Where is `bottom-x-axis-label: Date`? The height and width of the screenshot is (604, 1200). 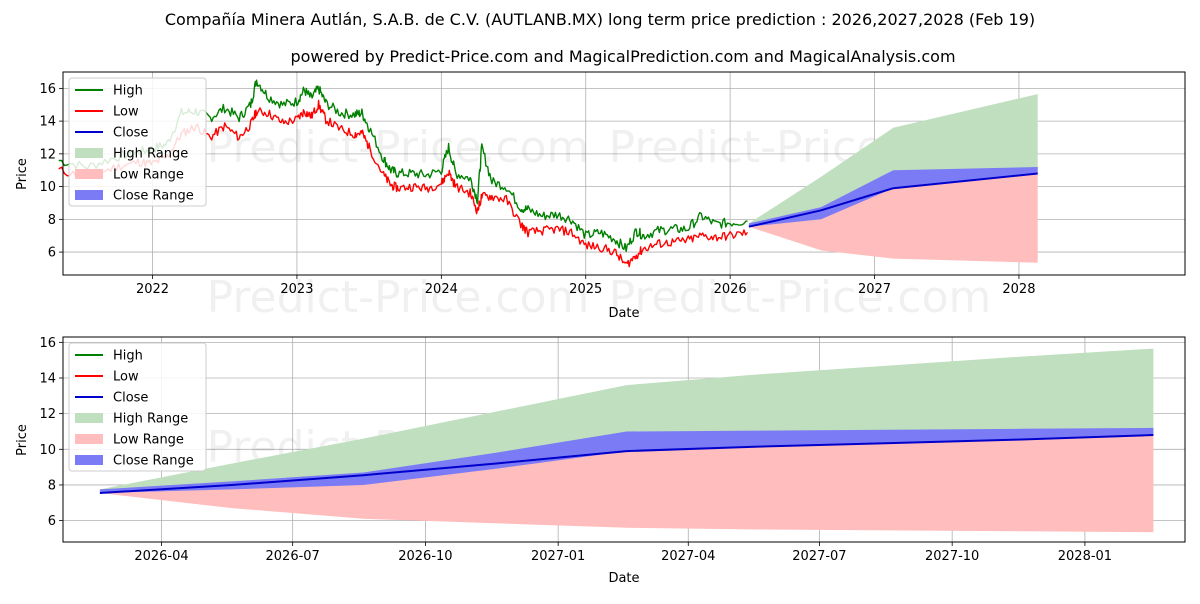 bottom-x-axis-label: Date is located at coordinates (623, 578).